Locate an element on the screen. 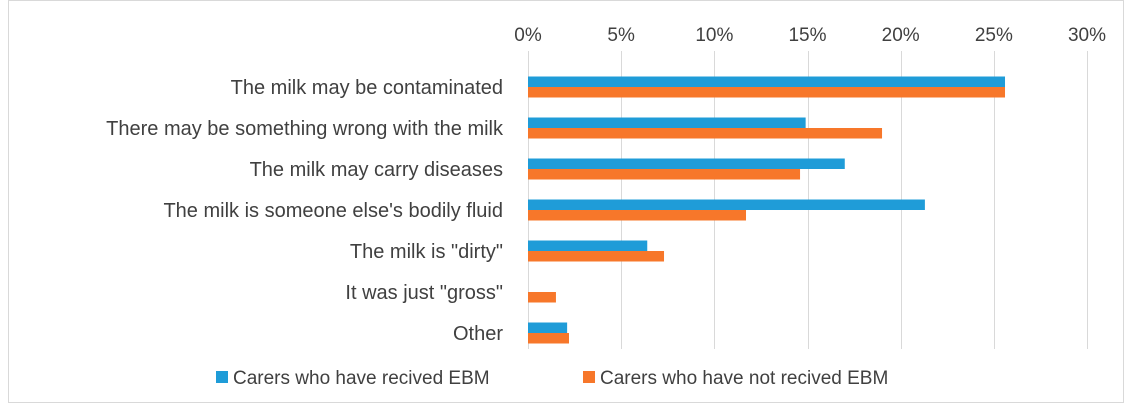 The height and width of the screenshot is (409, 1126). tick-label: 20% is located at coordinates (901, 35).